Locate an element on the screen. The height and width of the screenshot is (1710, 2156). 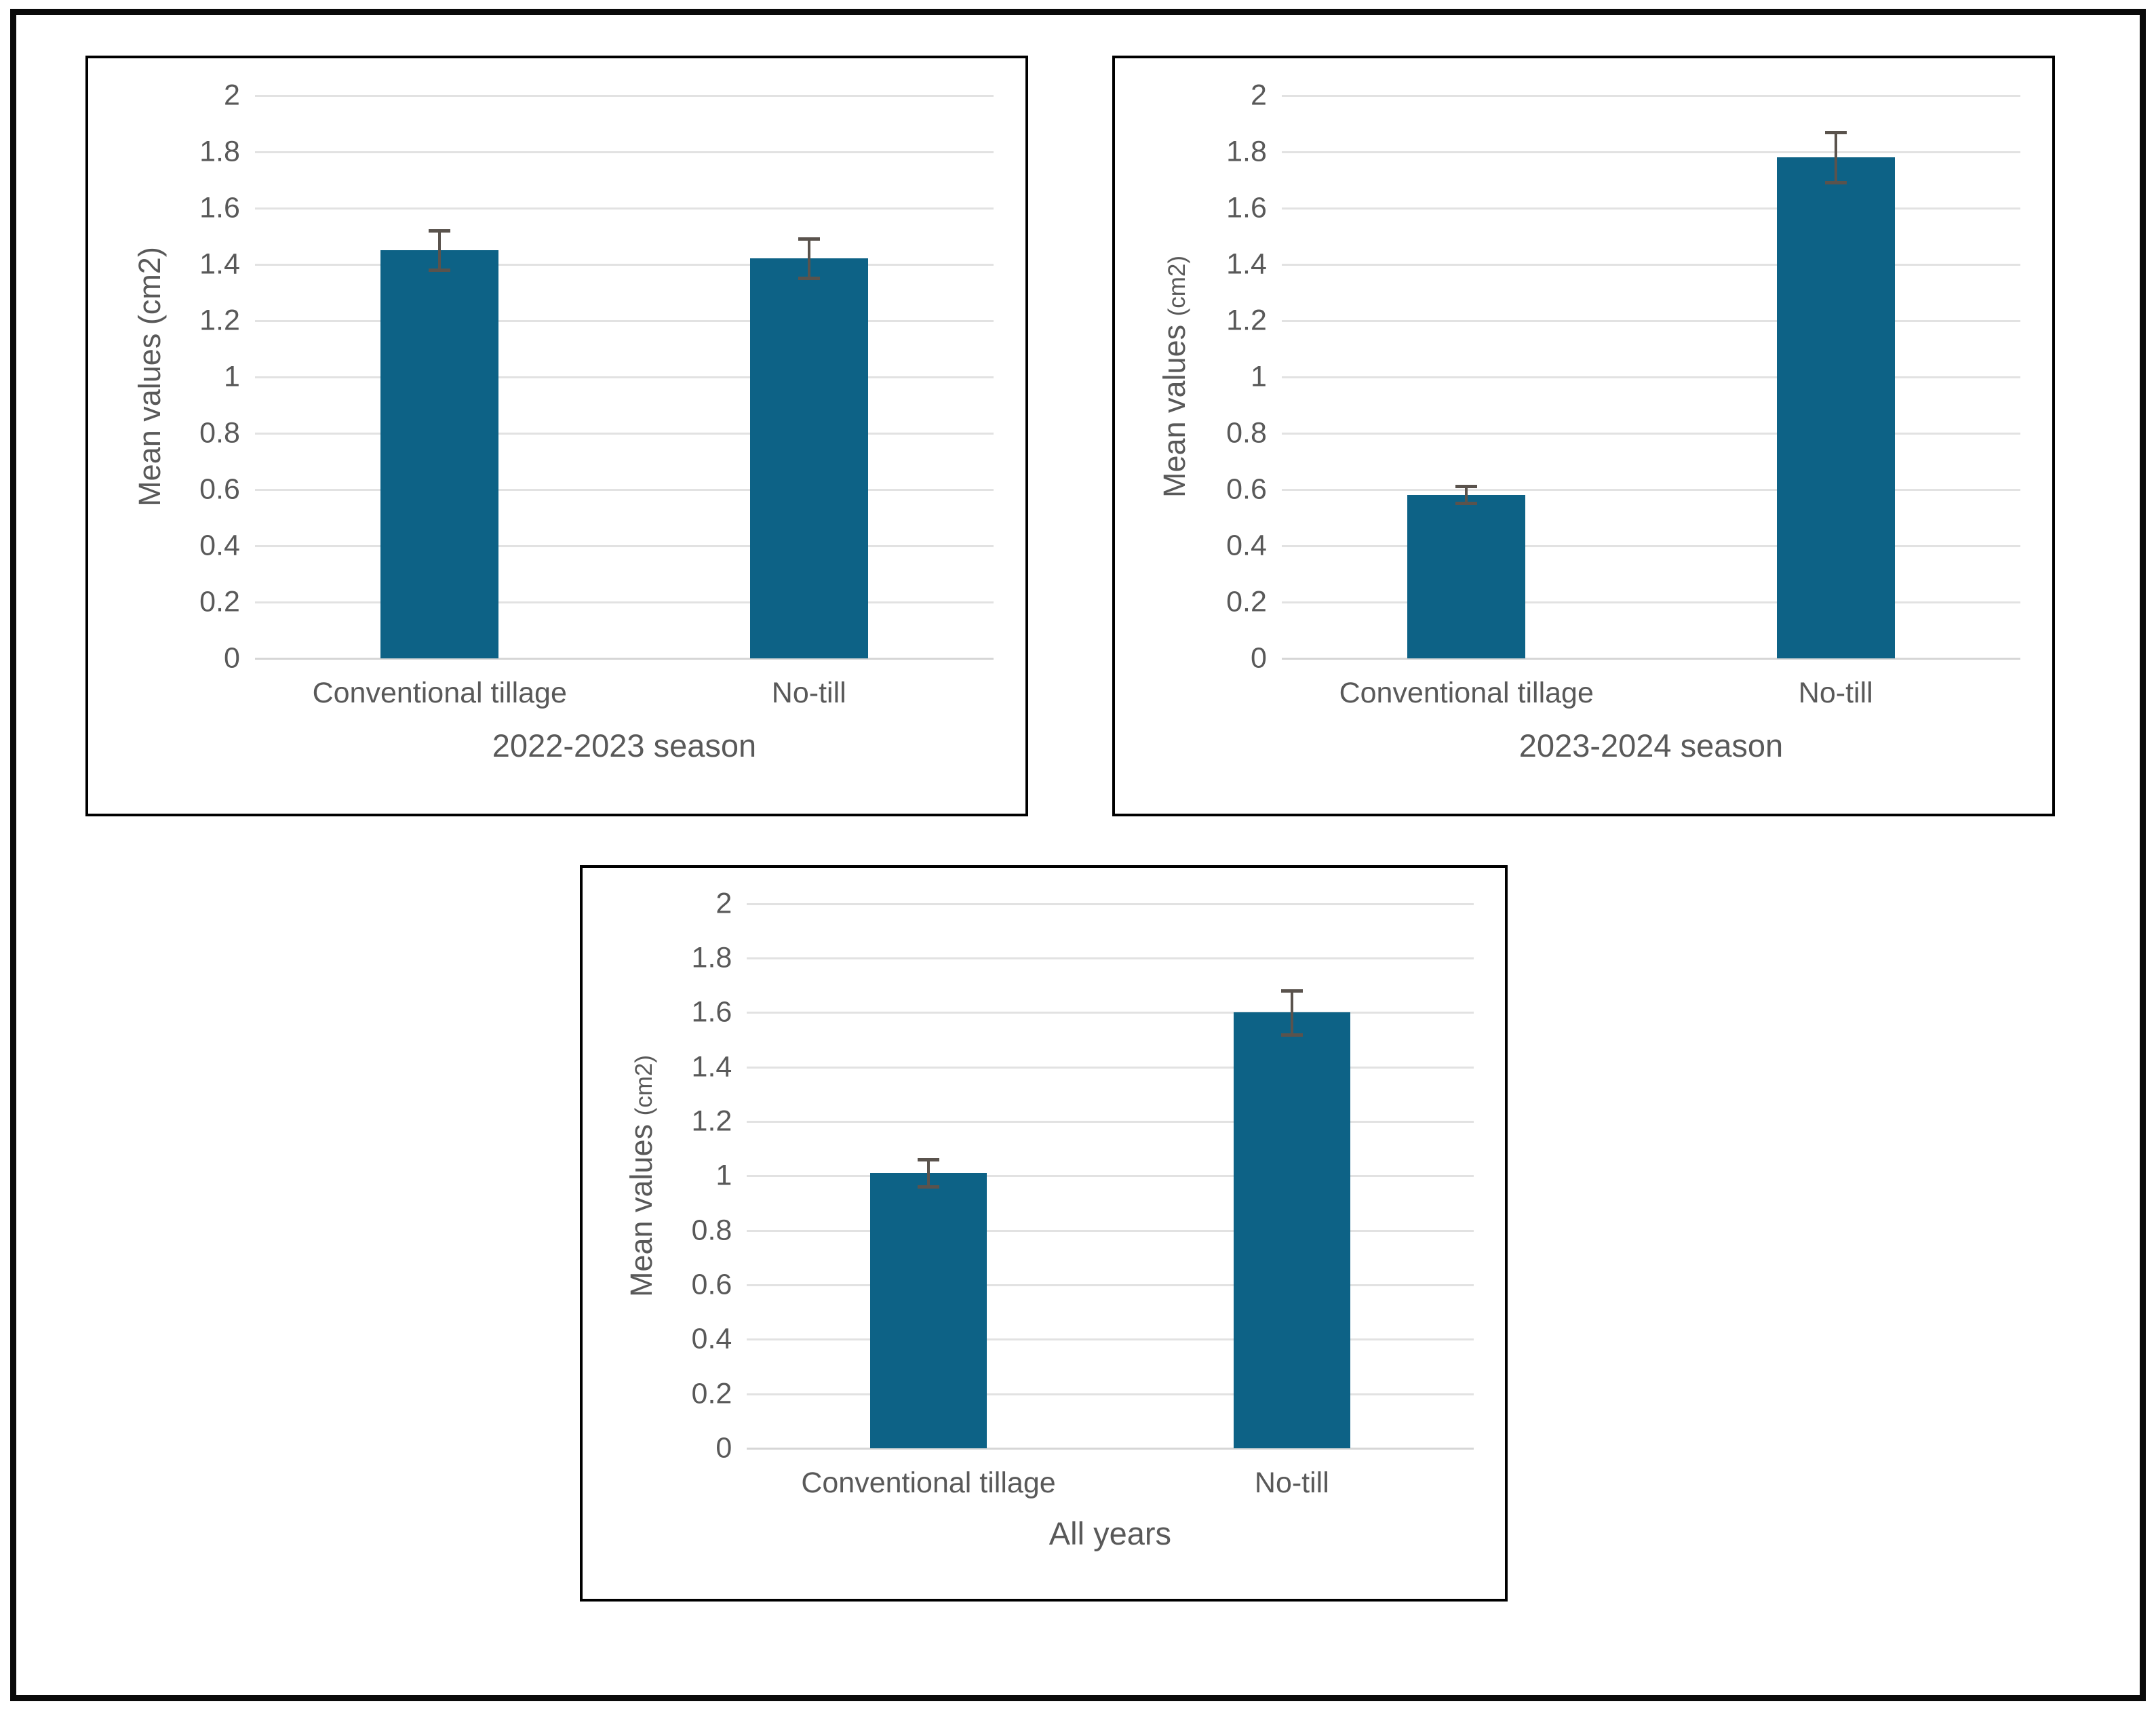
y-tick-label: 1.4 is located at coordinates (219, 264).